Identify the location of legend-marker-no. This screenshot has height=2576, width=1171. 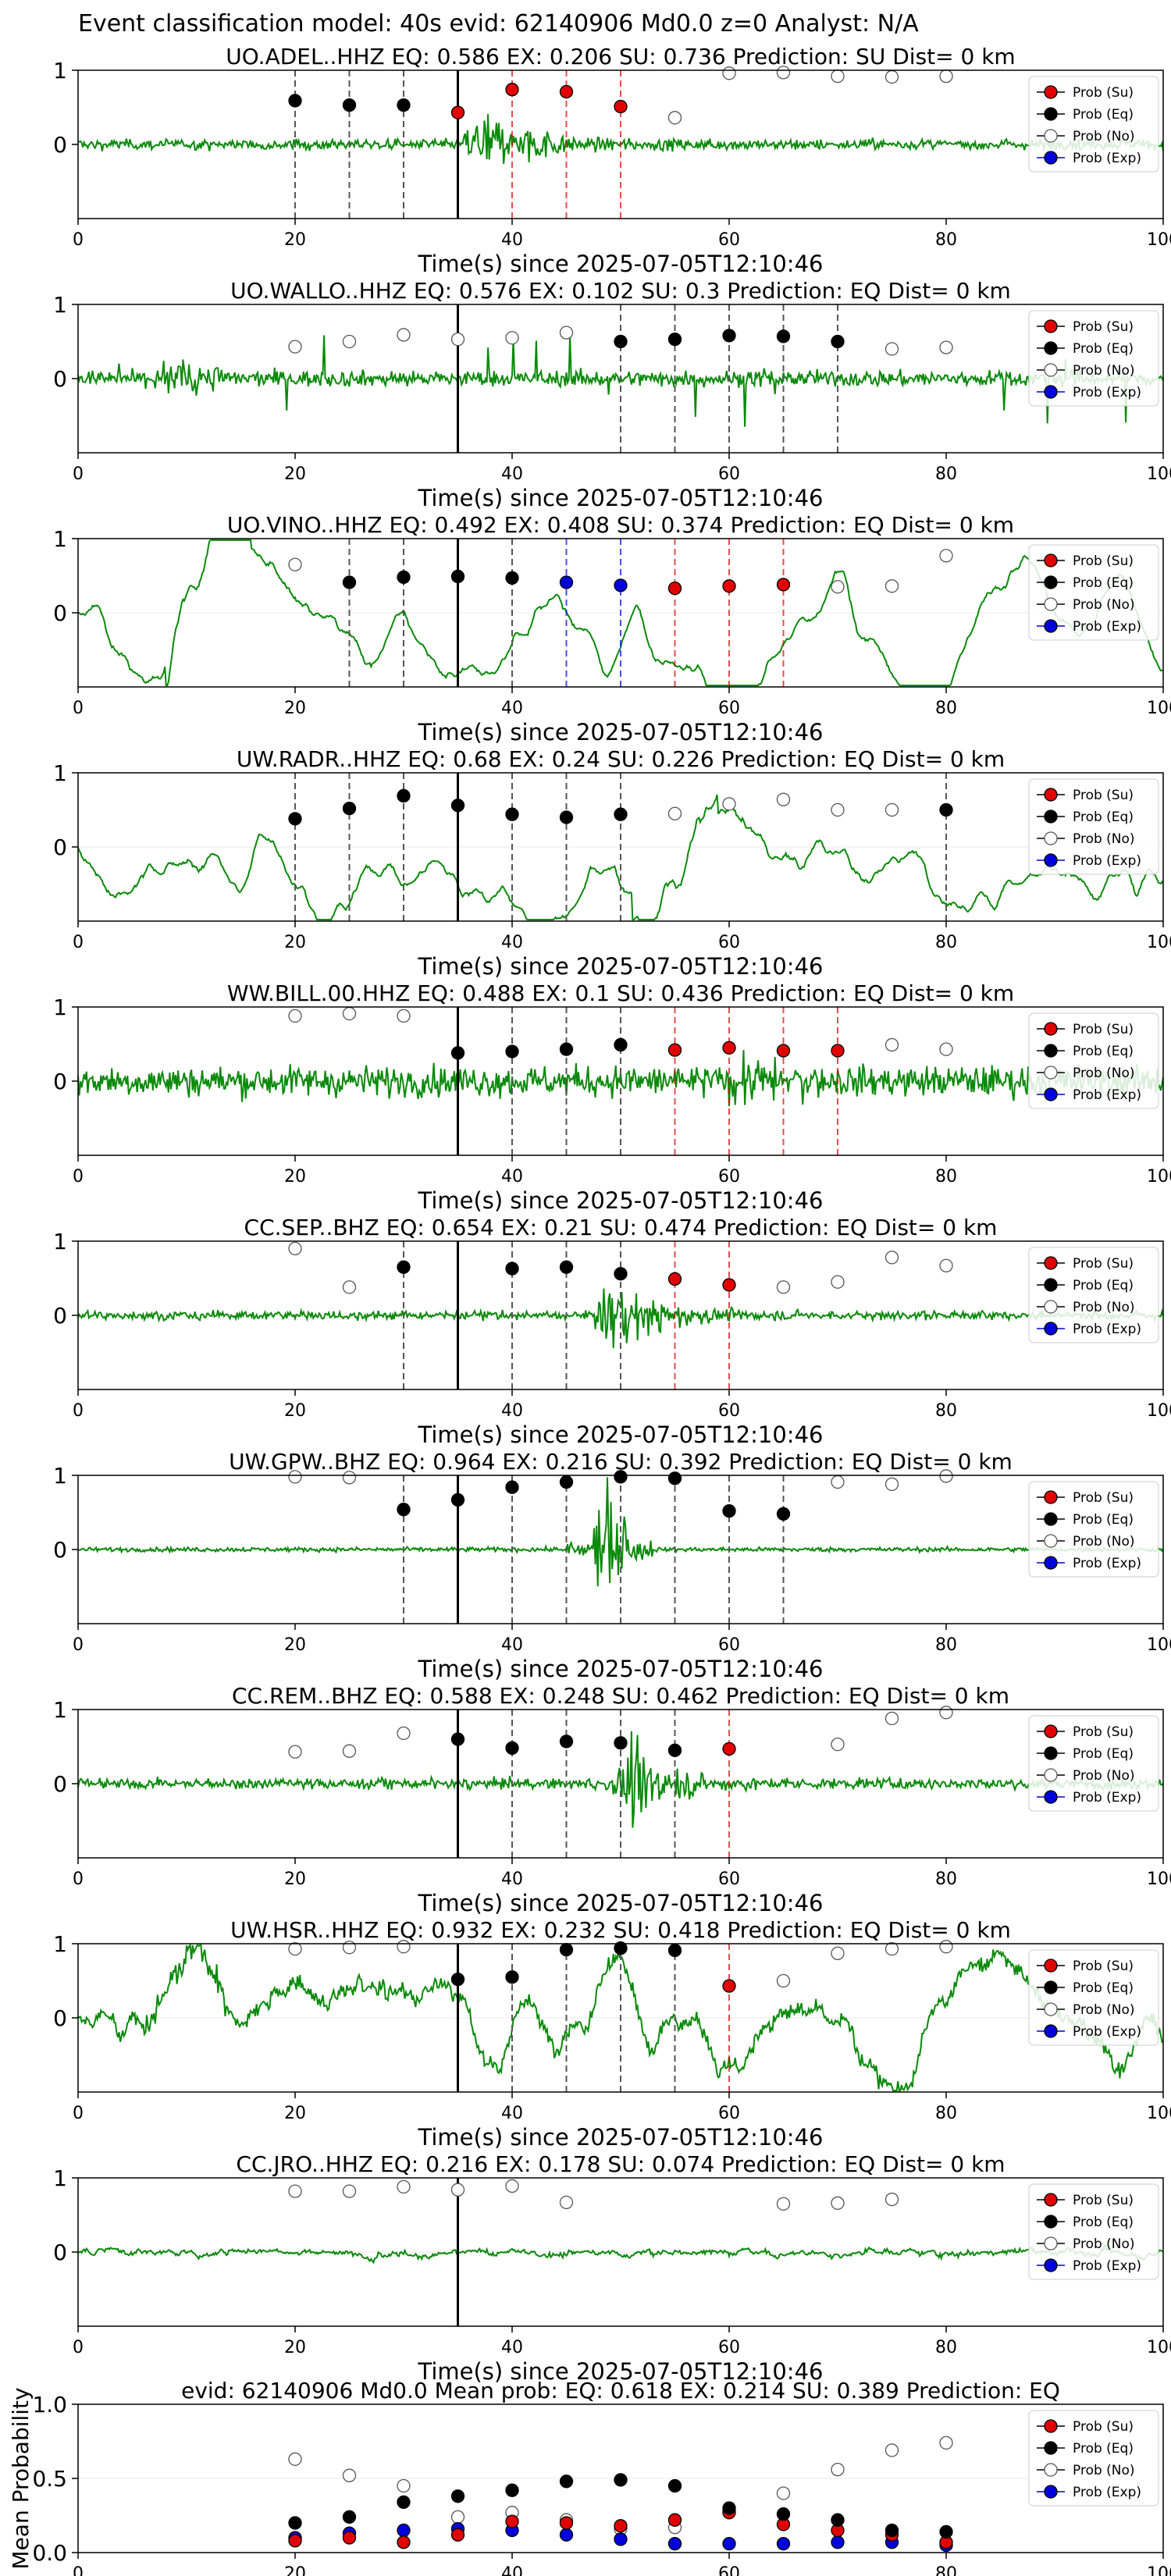
(1051, 2470).